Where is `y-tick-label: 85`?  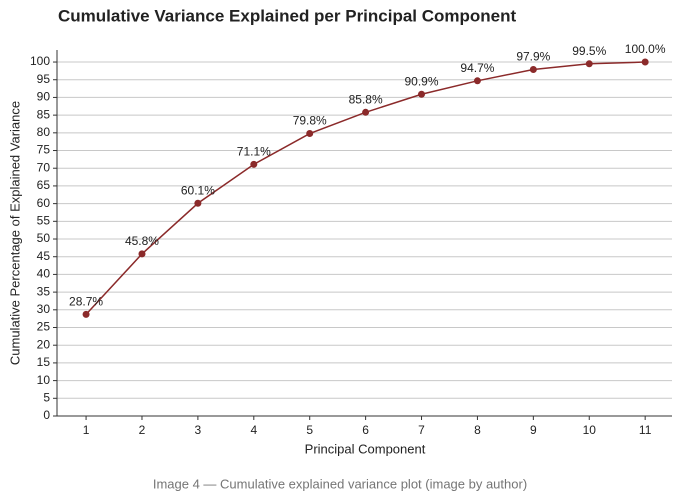 y-tick-label: 85 is located at coordinates (44, 114).